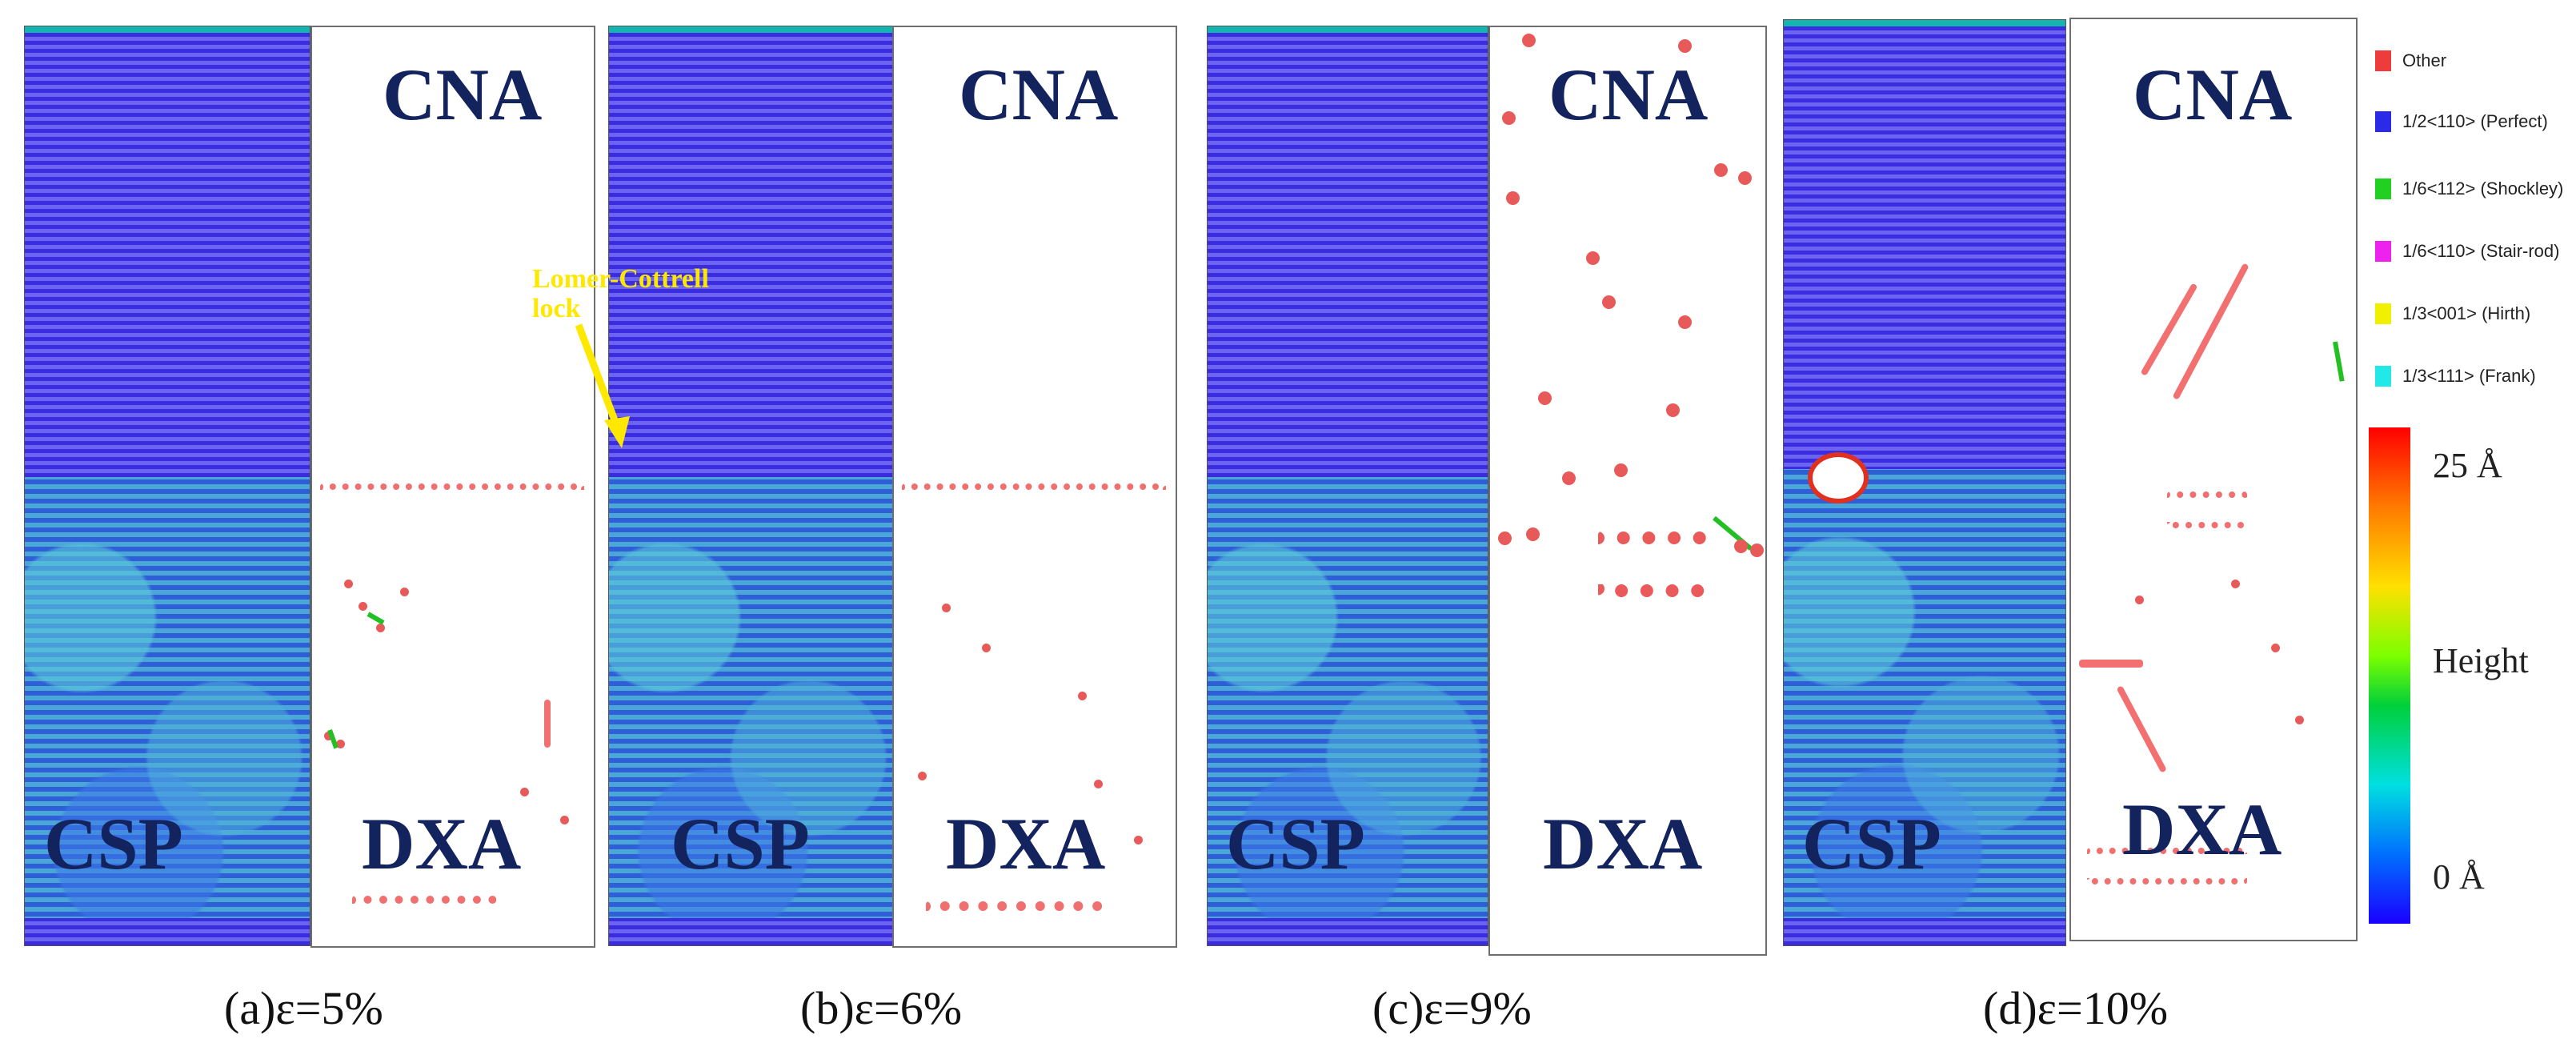 The image size is (2576, 1063). Describe the element at coordinates (452, 487) in the screenshot. I see `dxa-box-a` at that location.